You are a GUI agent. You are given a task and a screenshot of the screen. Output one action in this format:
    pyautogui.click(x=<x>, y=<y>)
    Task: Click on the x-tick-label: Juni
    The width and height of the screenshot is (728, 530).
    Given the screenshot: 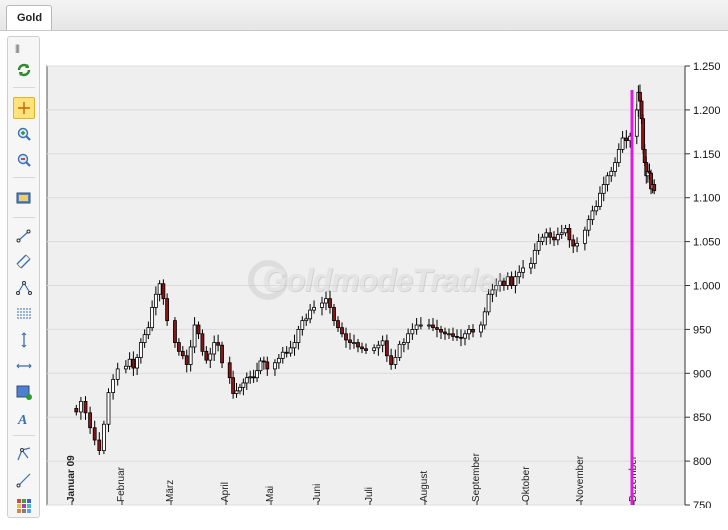 What is the action you would take?
    pyautogui.click(x=317, y=493)
    